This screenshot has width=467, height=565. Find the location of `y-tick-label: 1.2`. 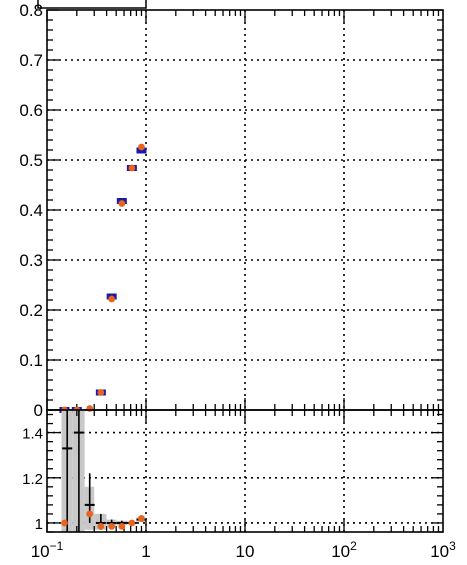

y-tick-label: 1.2 is located at coordinates (32, 479).